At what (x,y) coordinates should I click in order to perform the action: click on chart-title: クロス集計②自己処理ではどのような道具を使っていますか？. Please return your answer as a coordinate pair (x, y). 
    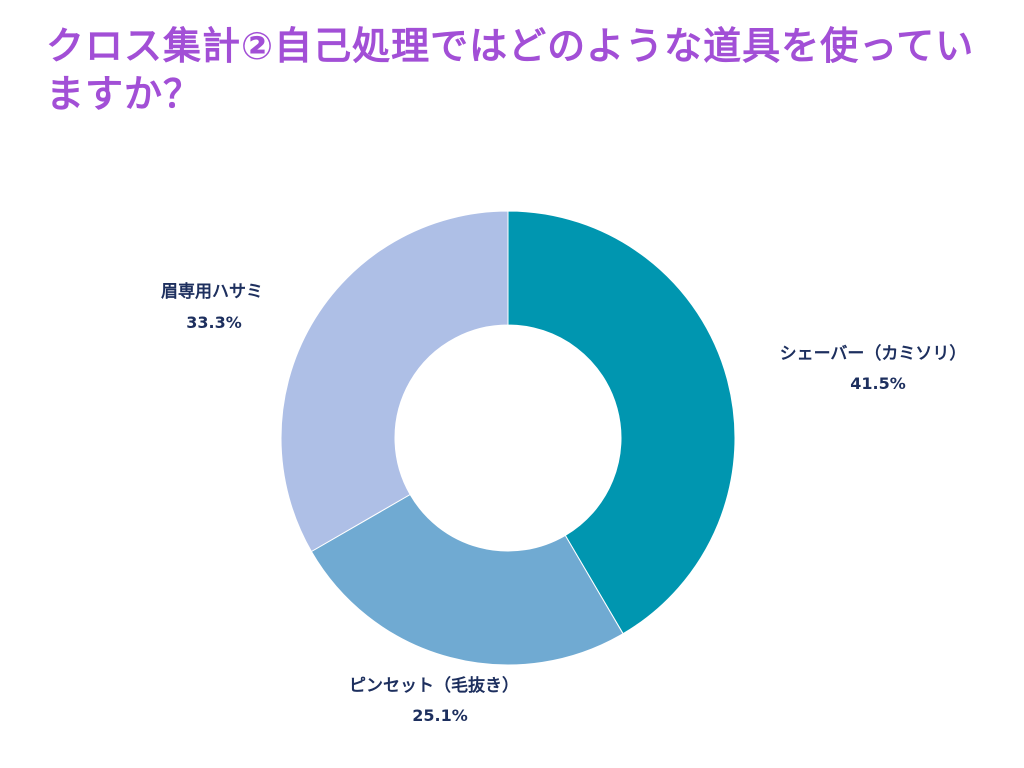
    Looking at the image, I should click on (510, 70).